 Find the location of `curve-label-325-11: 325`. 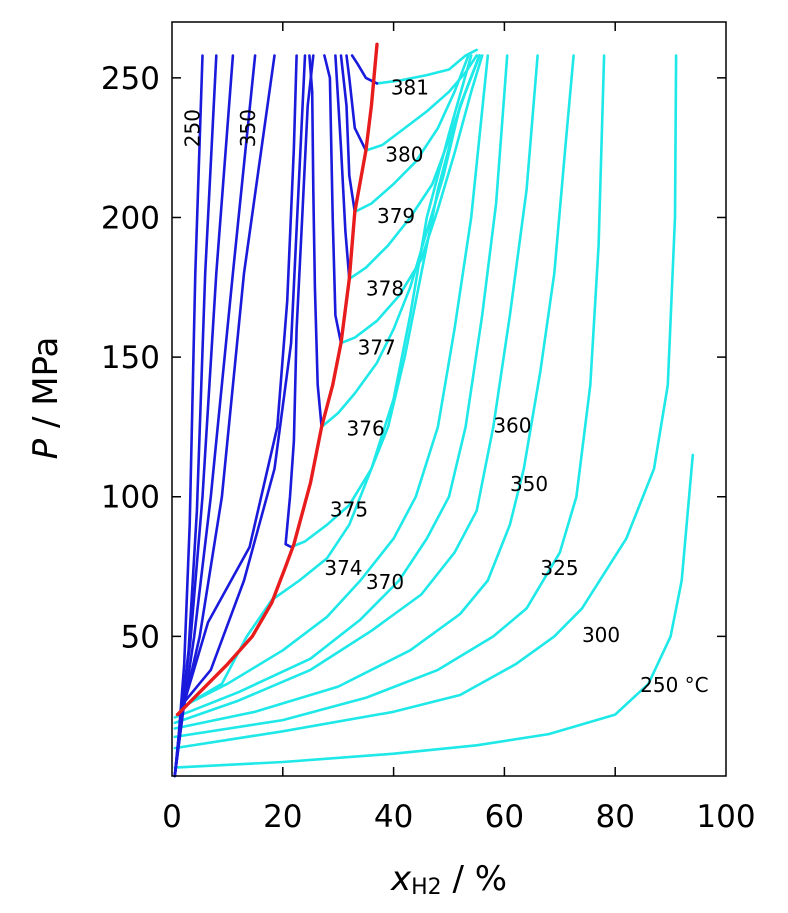

curve-label-325-11: 325 is located at coordinates (559, 568).